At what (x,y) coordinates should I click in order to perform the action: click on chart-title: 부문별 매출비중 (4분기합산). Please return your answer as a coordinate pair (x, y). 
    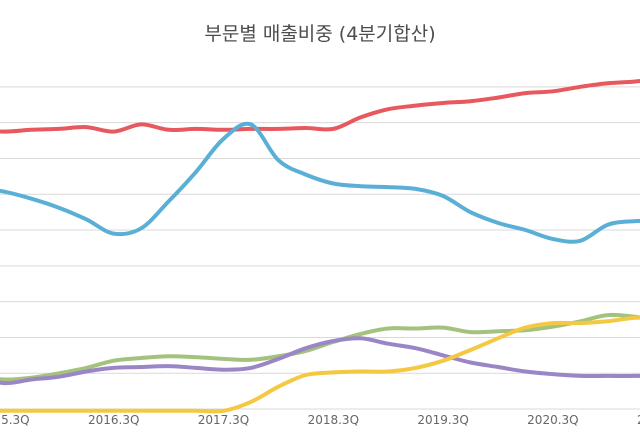
    Looking at the image, I should click on (319, 34).